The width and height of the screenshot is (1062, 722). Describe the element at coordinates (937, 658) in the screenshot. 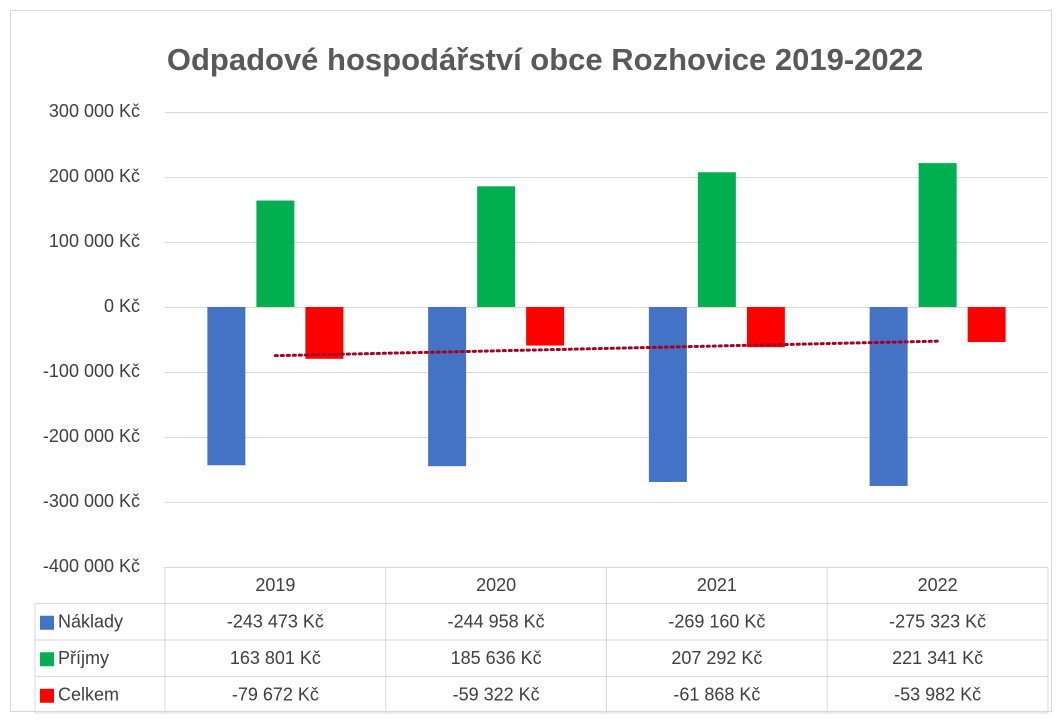

I see `data-table-value: 221 341 Kč` at that location.